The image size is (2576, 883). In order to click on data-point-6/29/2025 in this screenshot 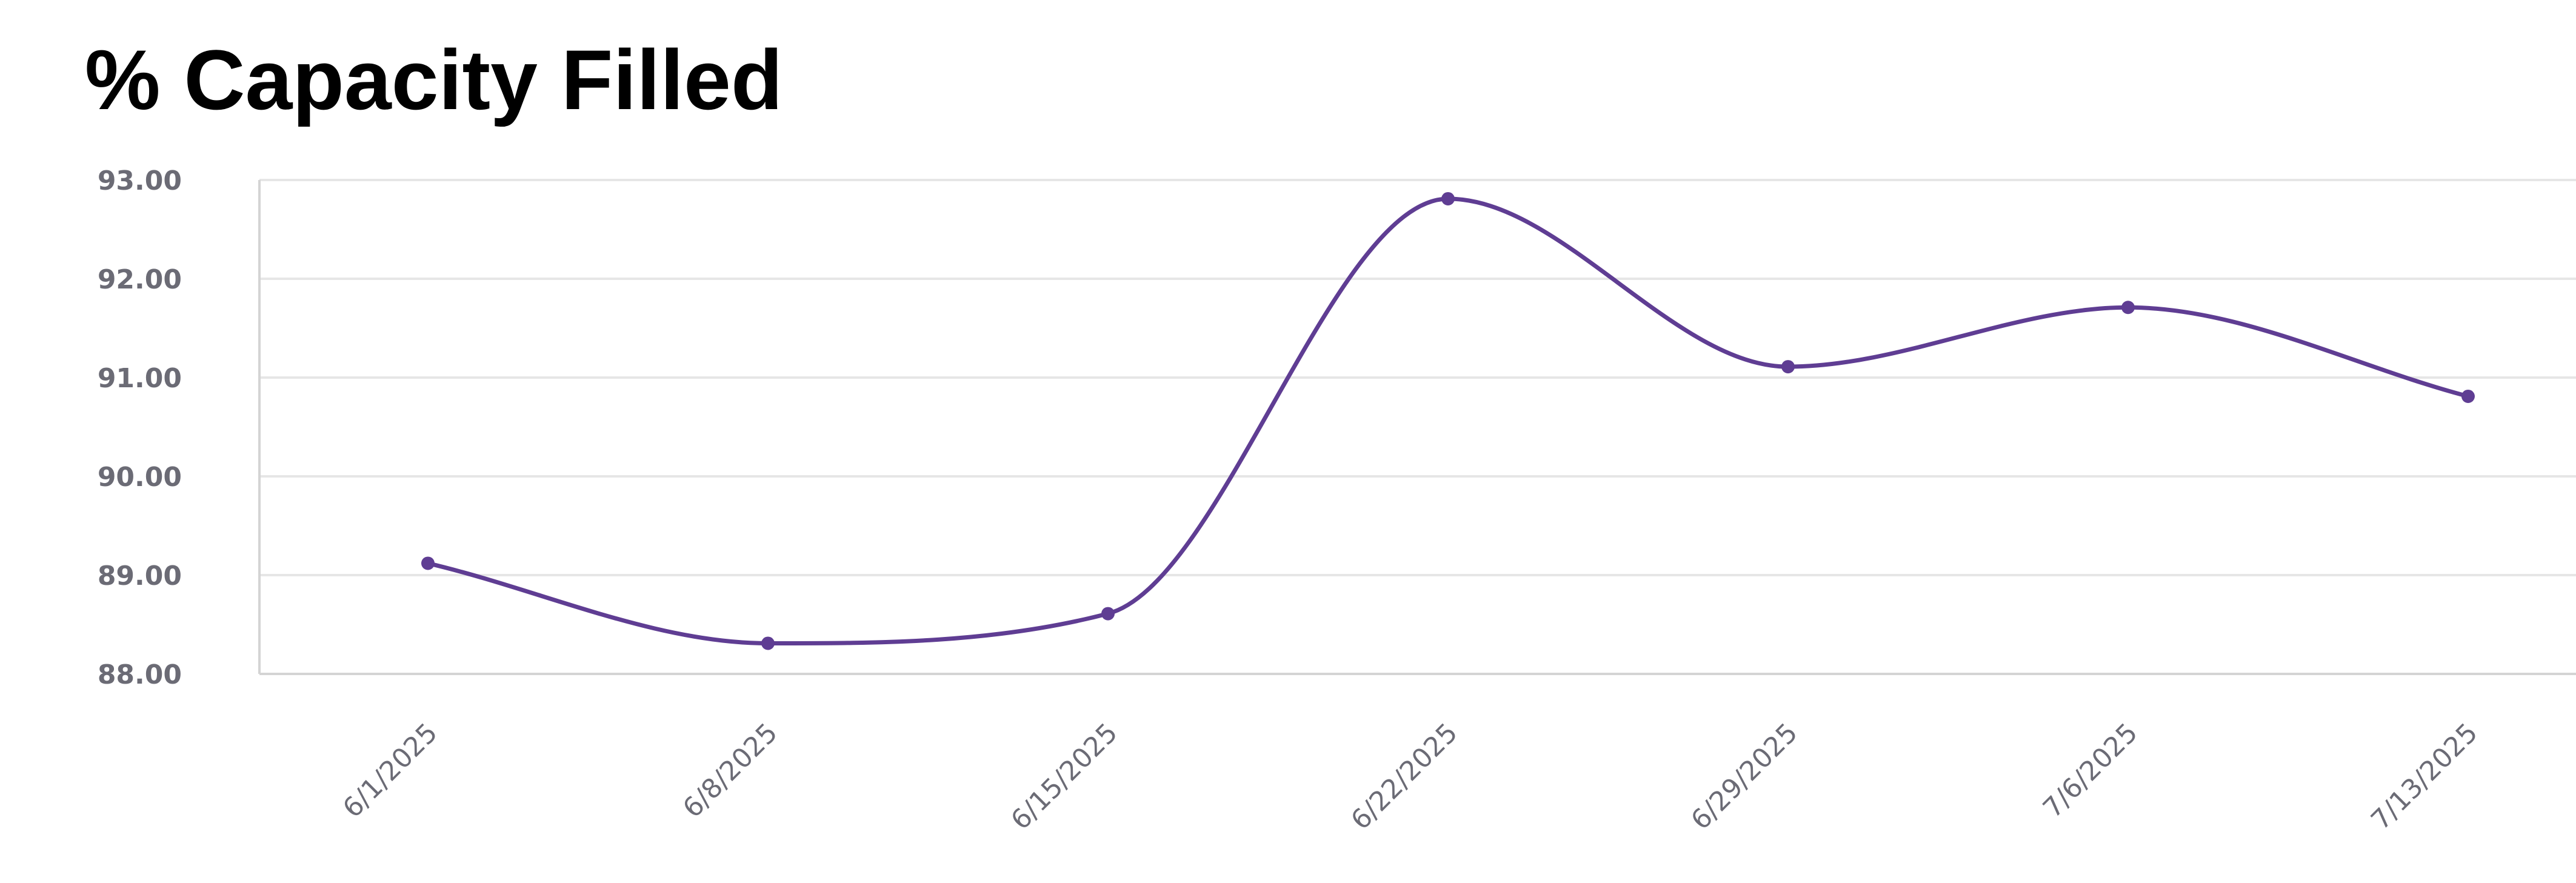, I will do `click(1788, 367)`.